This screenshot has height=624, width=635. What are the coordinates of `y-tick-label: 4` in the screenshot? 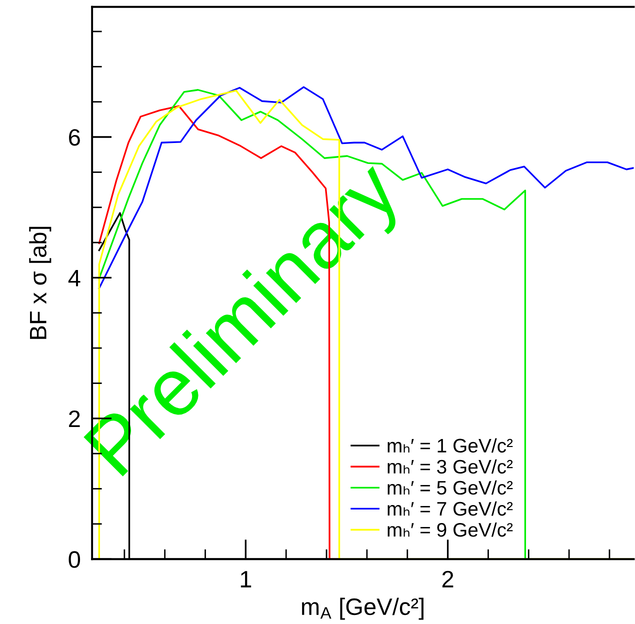 It's located at (74, 278).